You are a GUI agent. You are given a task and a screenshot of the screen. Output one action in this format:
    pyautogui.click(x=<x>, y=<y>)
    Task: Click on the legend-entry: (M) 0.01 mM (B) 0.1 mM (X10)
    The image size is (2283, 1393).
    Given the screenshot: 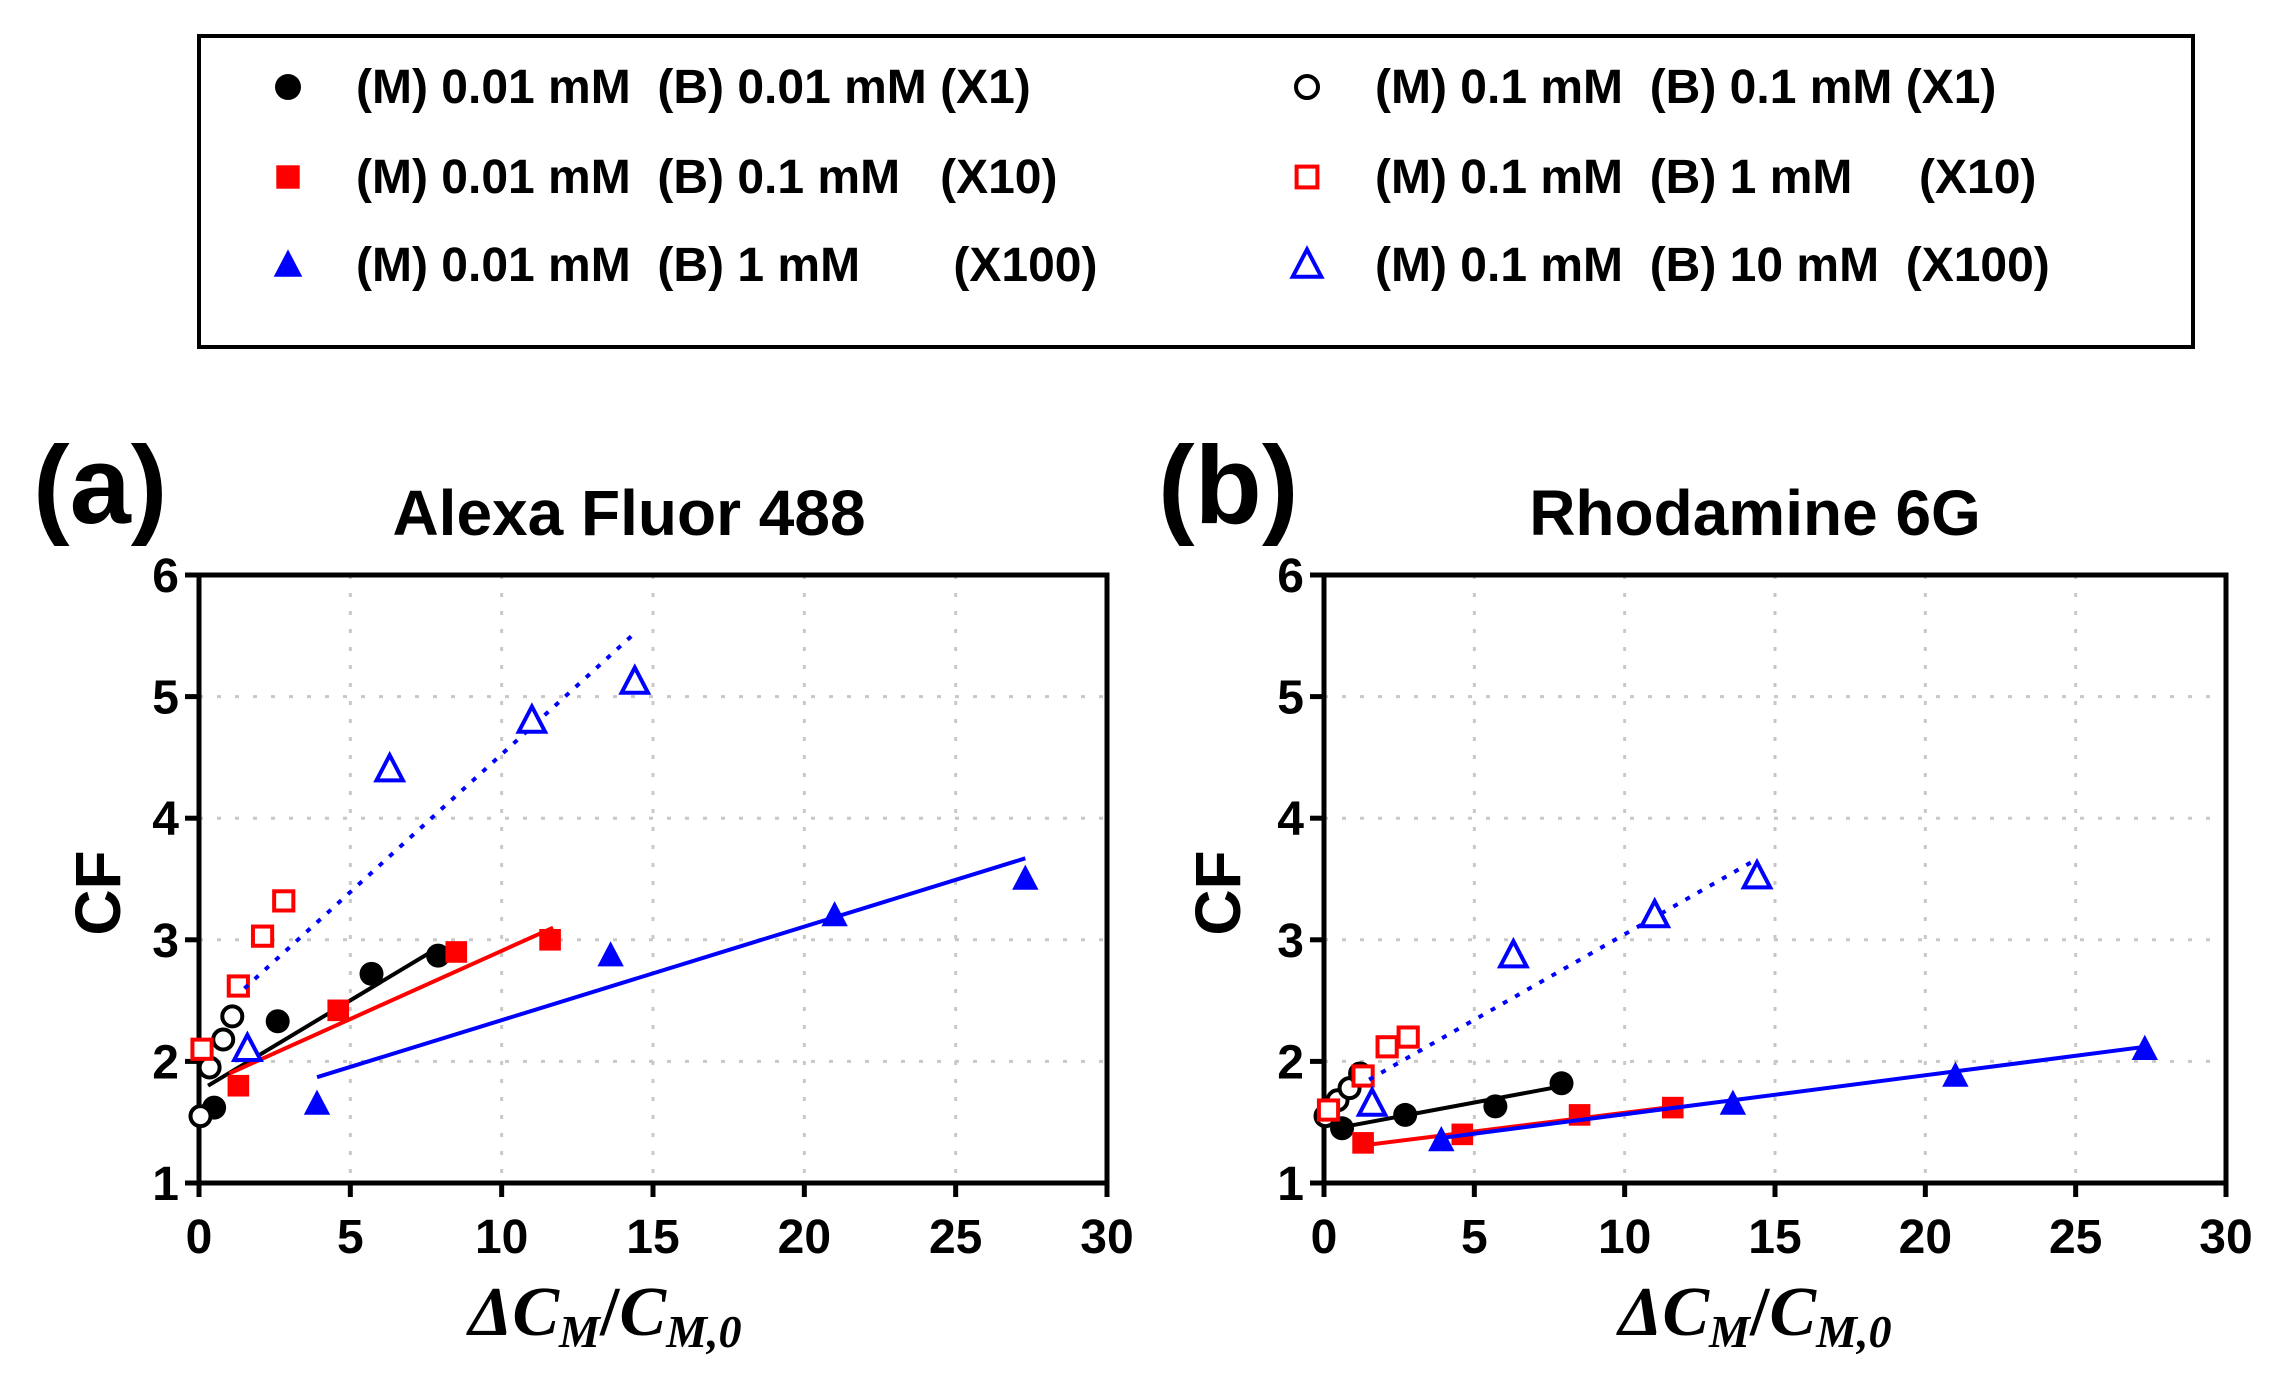 What is the action you would take?
    pyautogui.click(x=666, y=177)
    